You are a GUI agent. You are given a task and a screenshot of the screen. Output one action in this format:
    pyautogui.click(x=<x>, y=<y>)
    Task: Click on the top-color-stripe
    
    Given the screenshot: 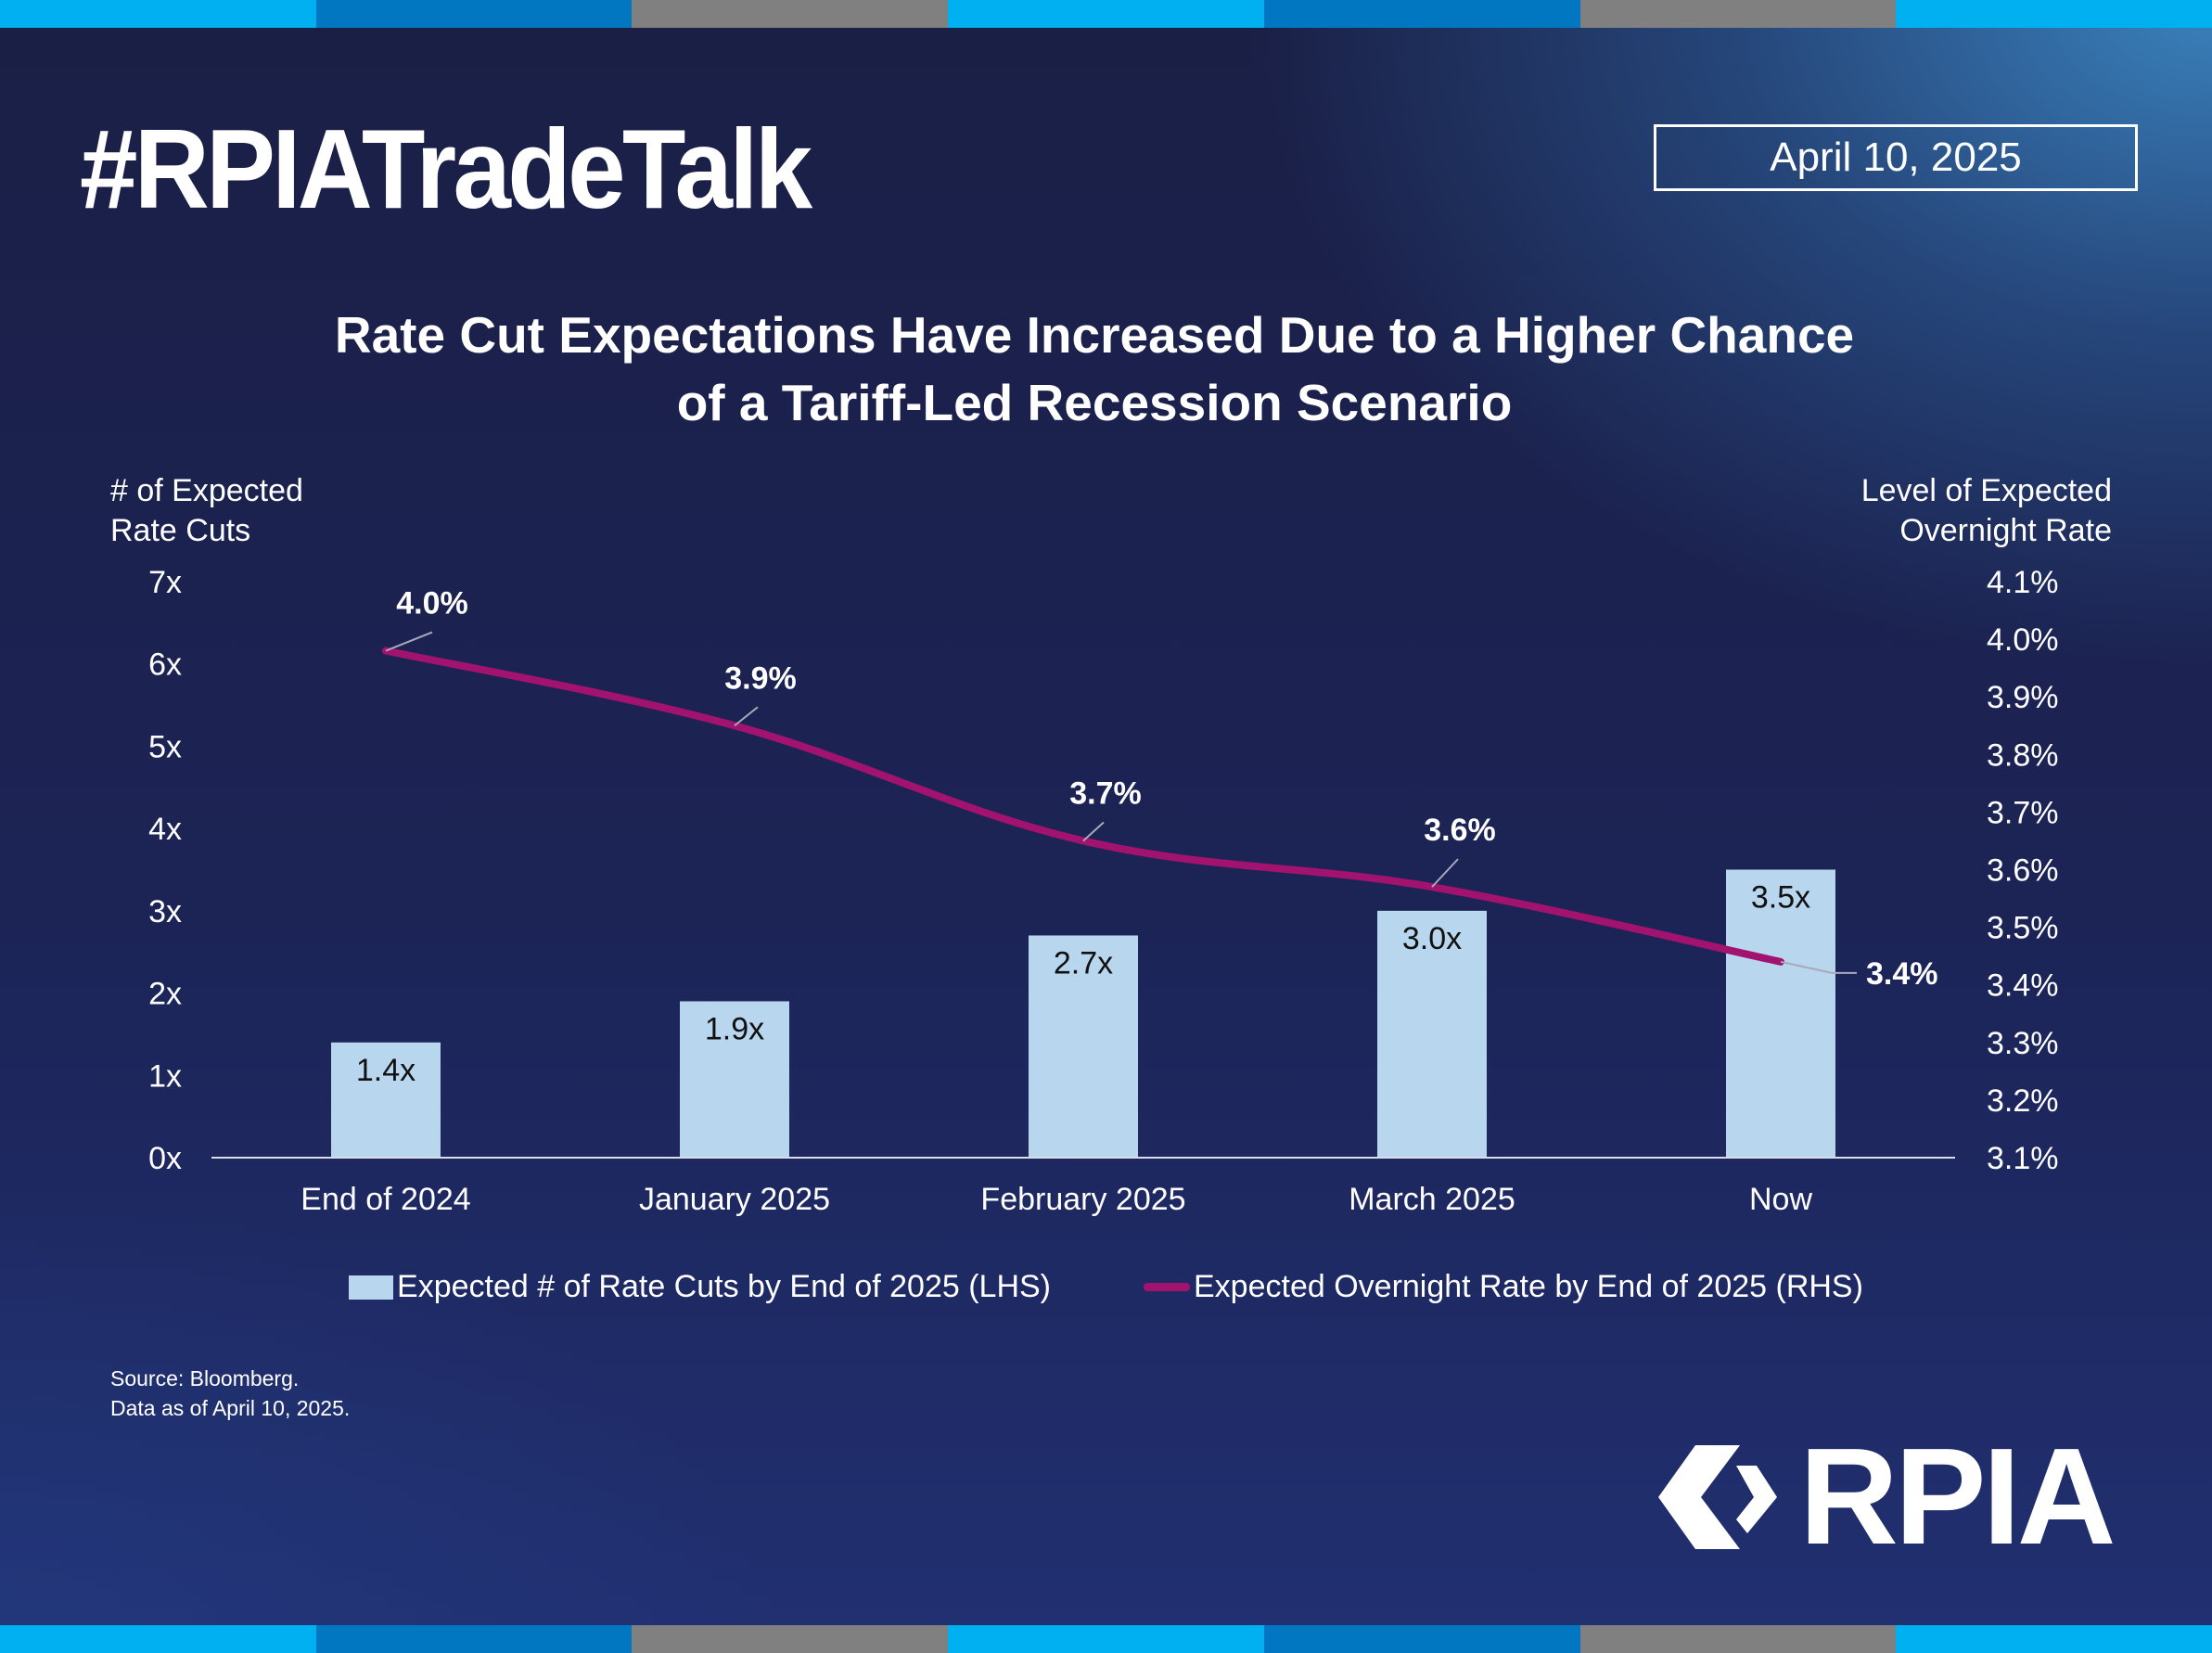 What is the action you would take?
    pyautogui.click(x=1106, y=14)
    